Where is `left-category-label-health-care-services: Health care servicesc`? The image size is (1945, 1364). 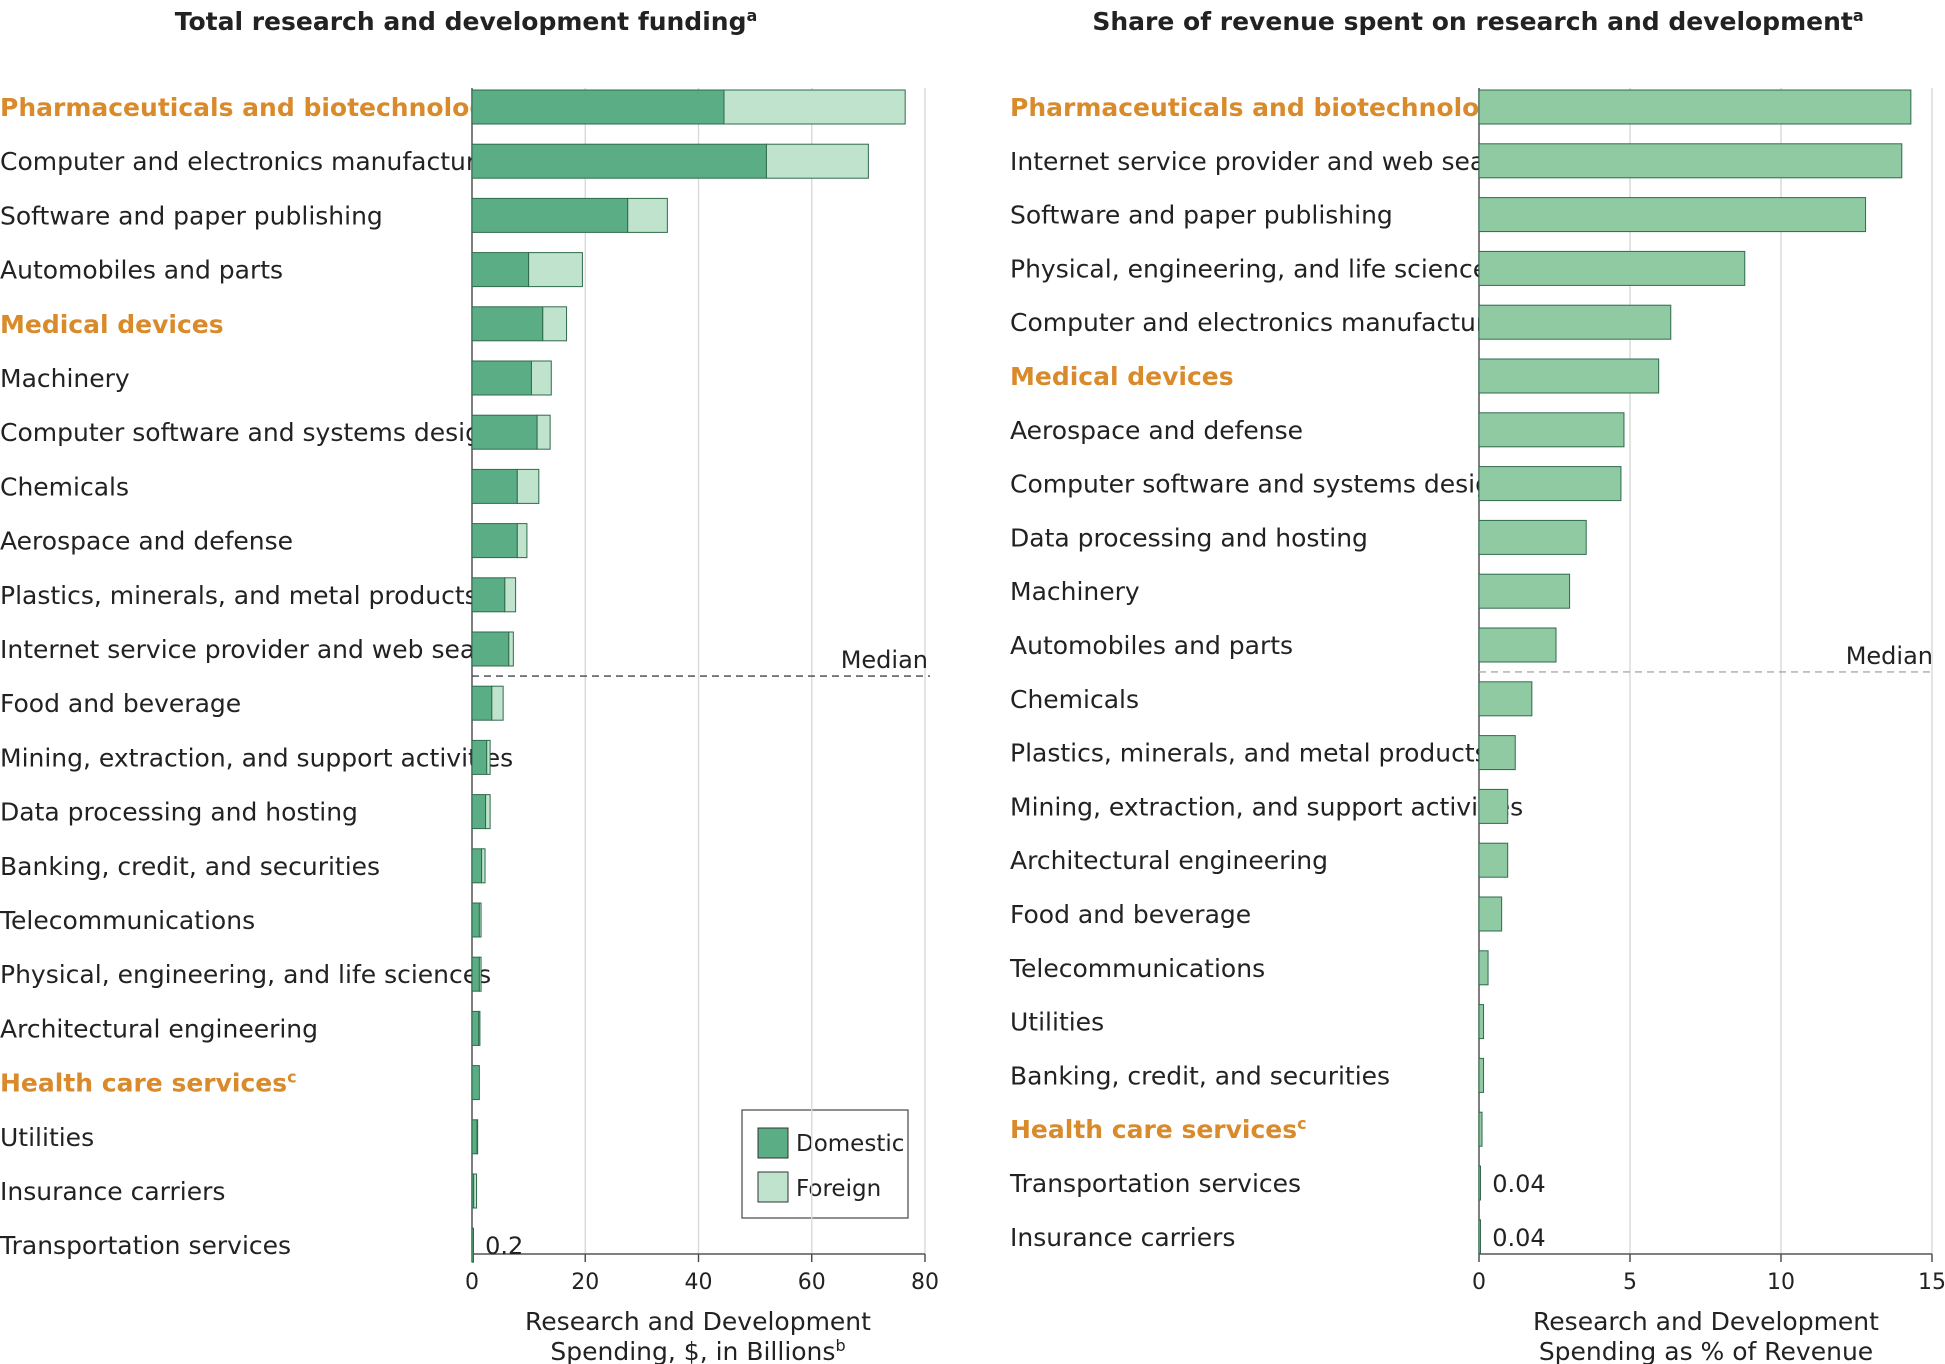 left-category-label-health-care-services: Health care servicesc is located at coordinates (148, 1083).